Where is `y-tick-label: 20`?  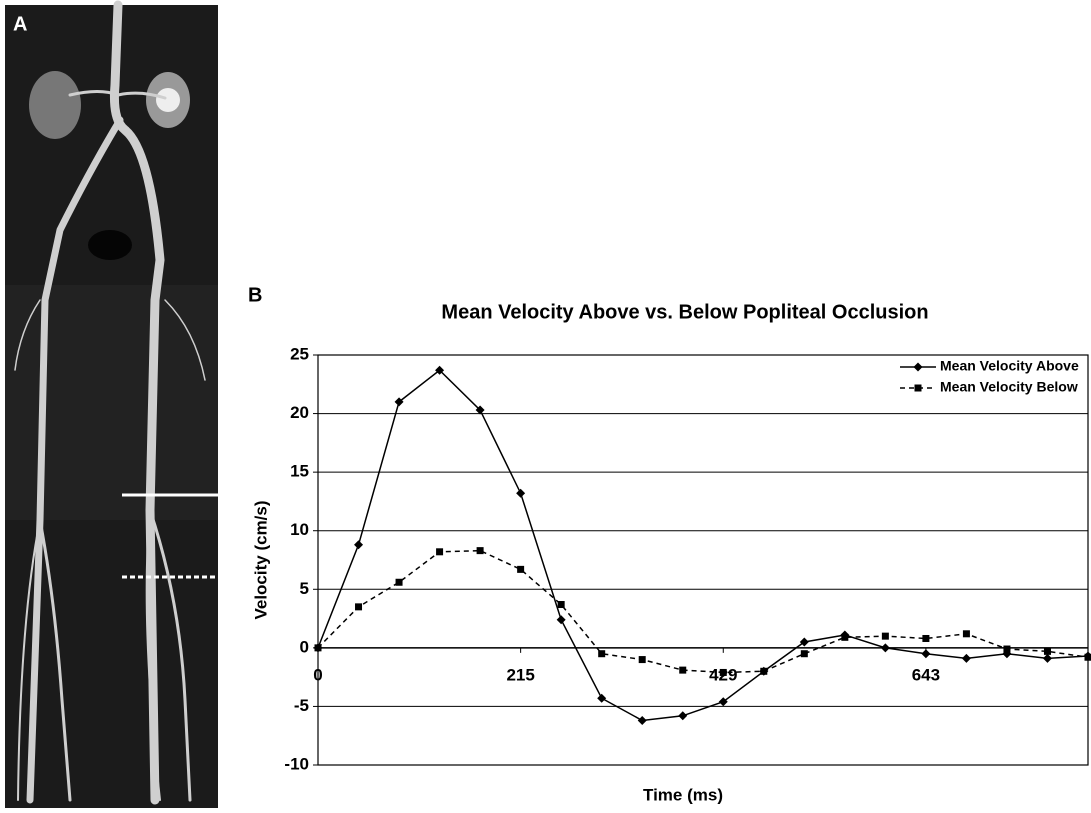
y-tick-label: 20 is located at coordinates (299, 412).